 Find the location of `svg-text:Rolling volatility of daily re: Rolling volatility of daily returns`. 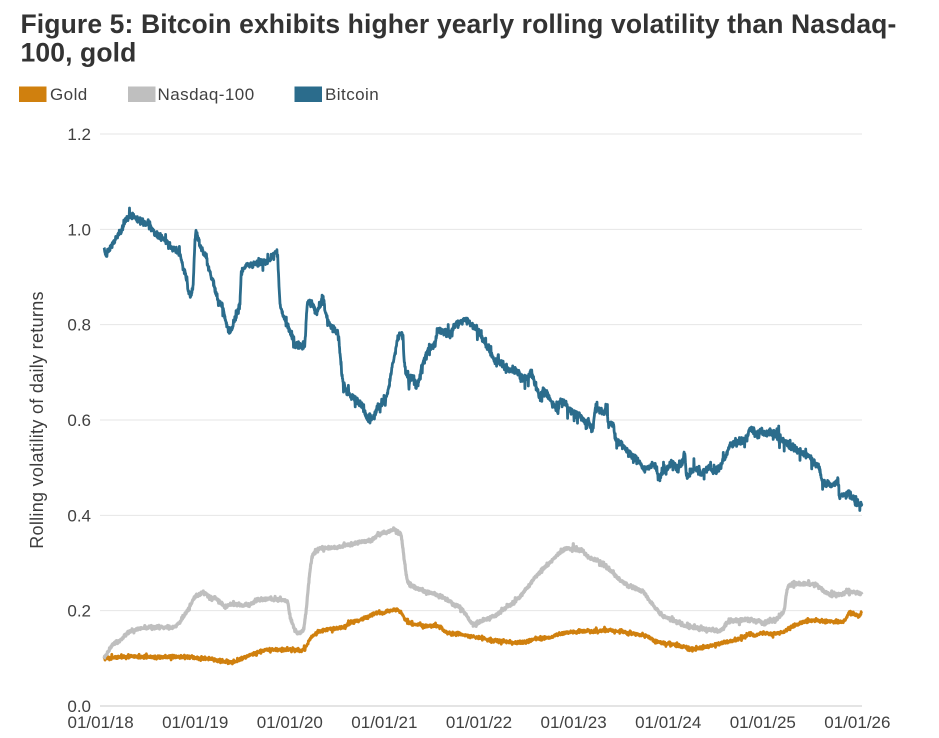

svg-text:Rolling volatility of daily re: Rolling volatility of daily returns is located at coordinates (37, 420).